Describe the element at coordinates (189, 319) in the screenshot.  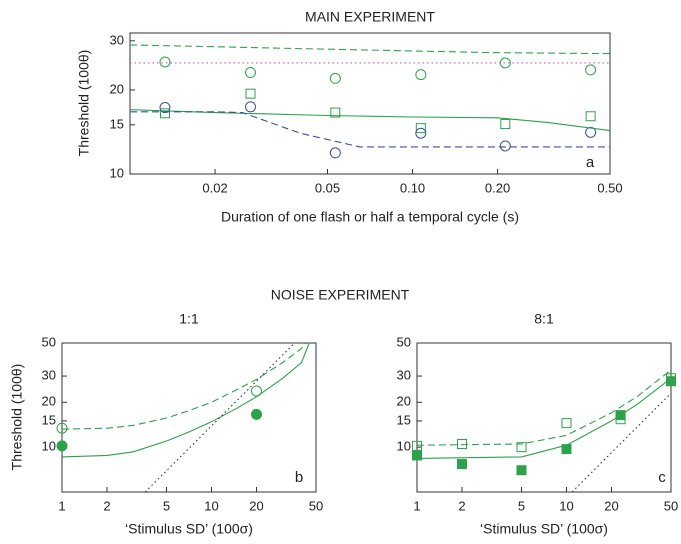
I see `chart-title: 1:1` at that location.